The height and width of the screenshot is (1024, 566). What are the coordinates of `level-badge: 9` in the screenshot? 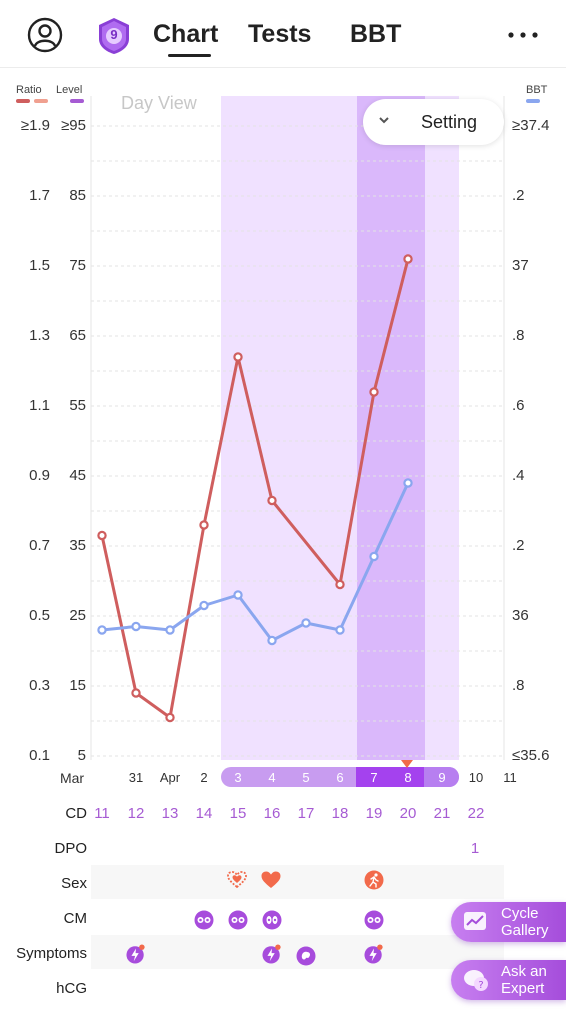 It's located at (114, 36).